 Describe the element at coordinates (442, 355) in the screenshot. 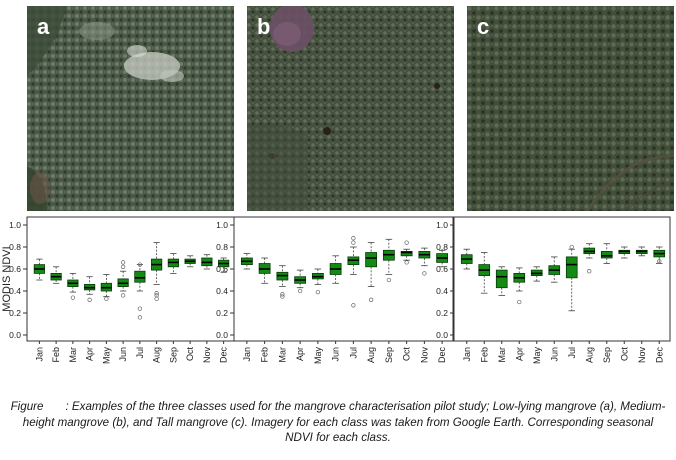

I see `x-tick-label: Dec` at that location.